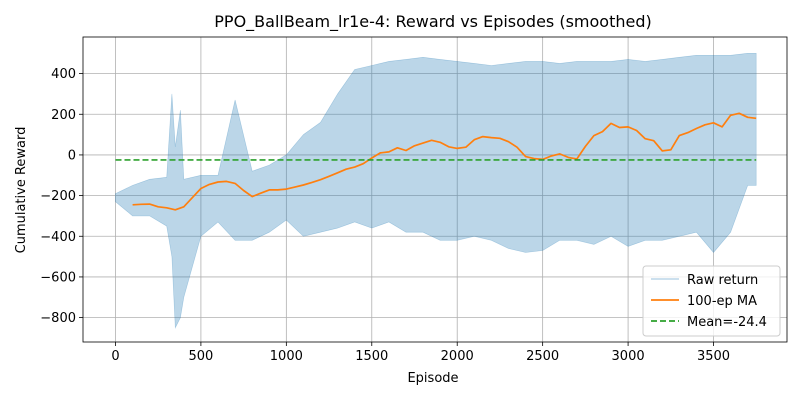  What do you see at coordinates (371, 356) in the screenshot?
I see `x-tick-label: 1500` at bounding box center [371, 356].